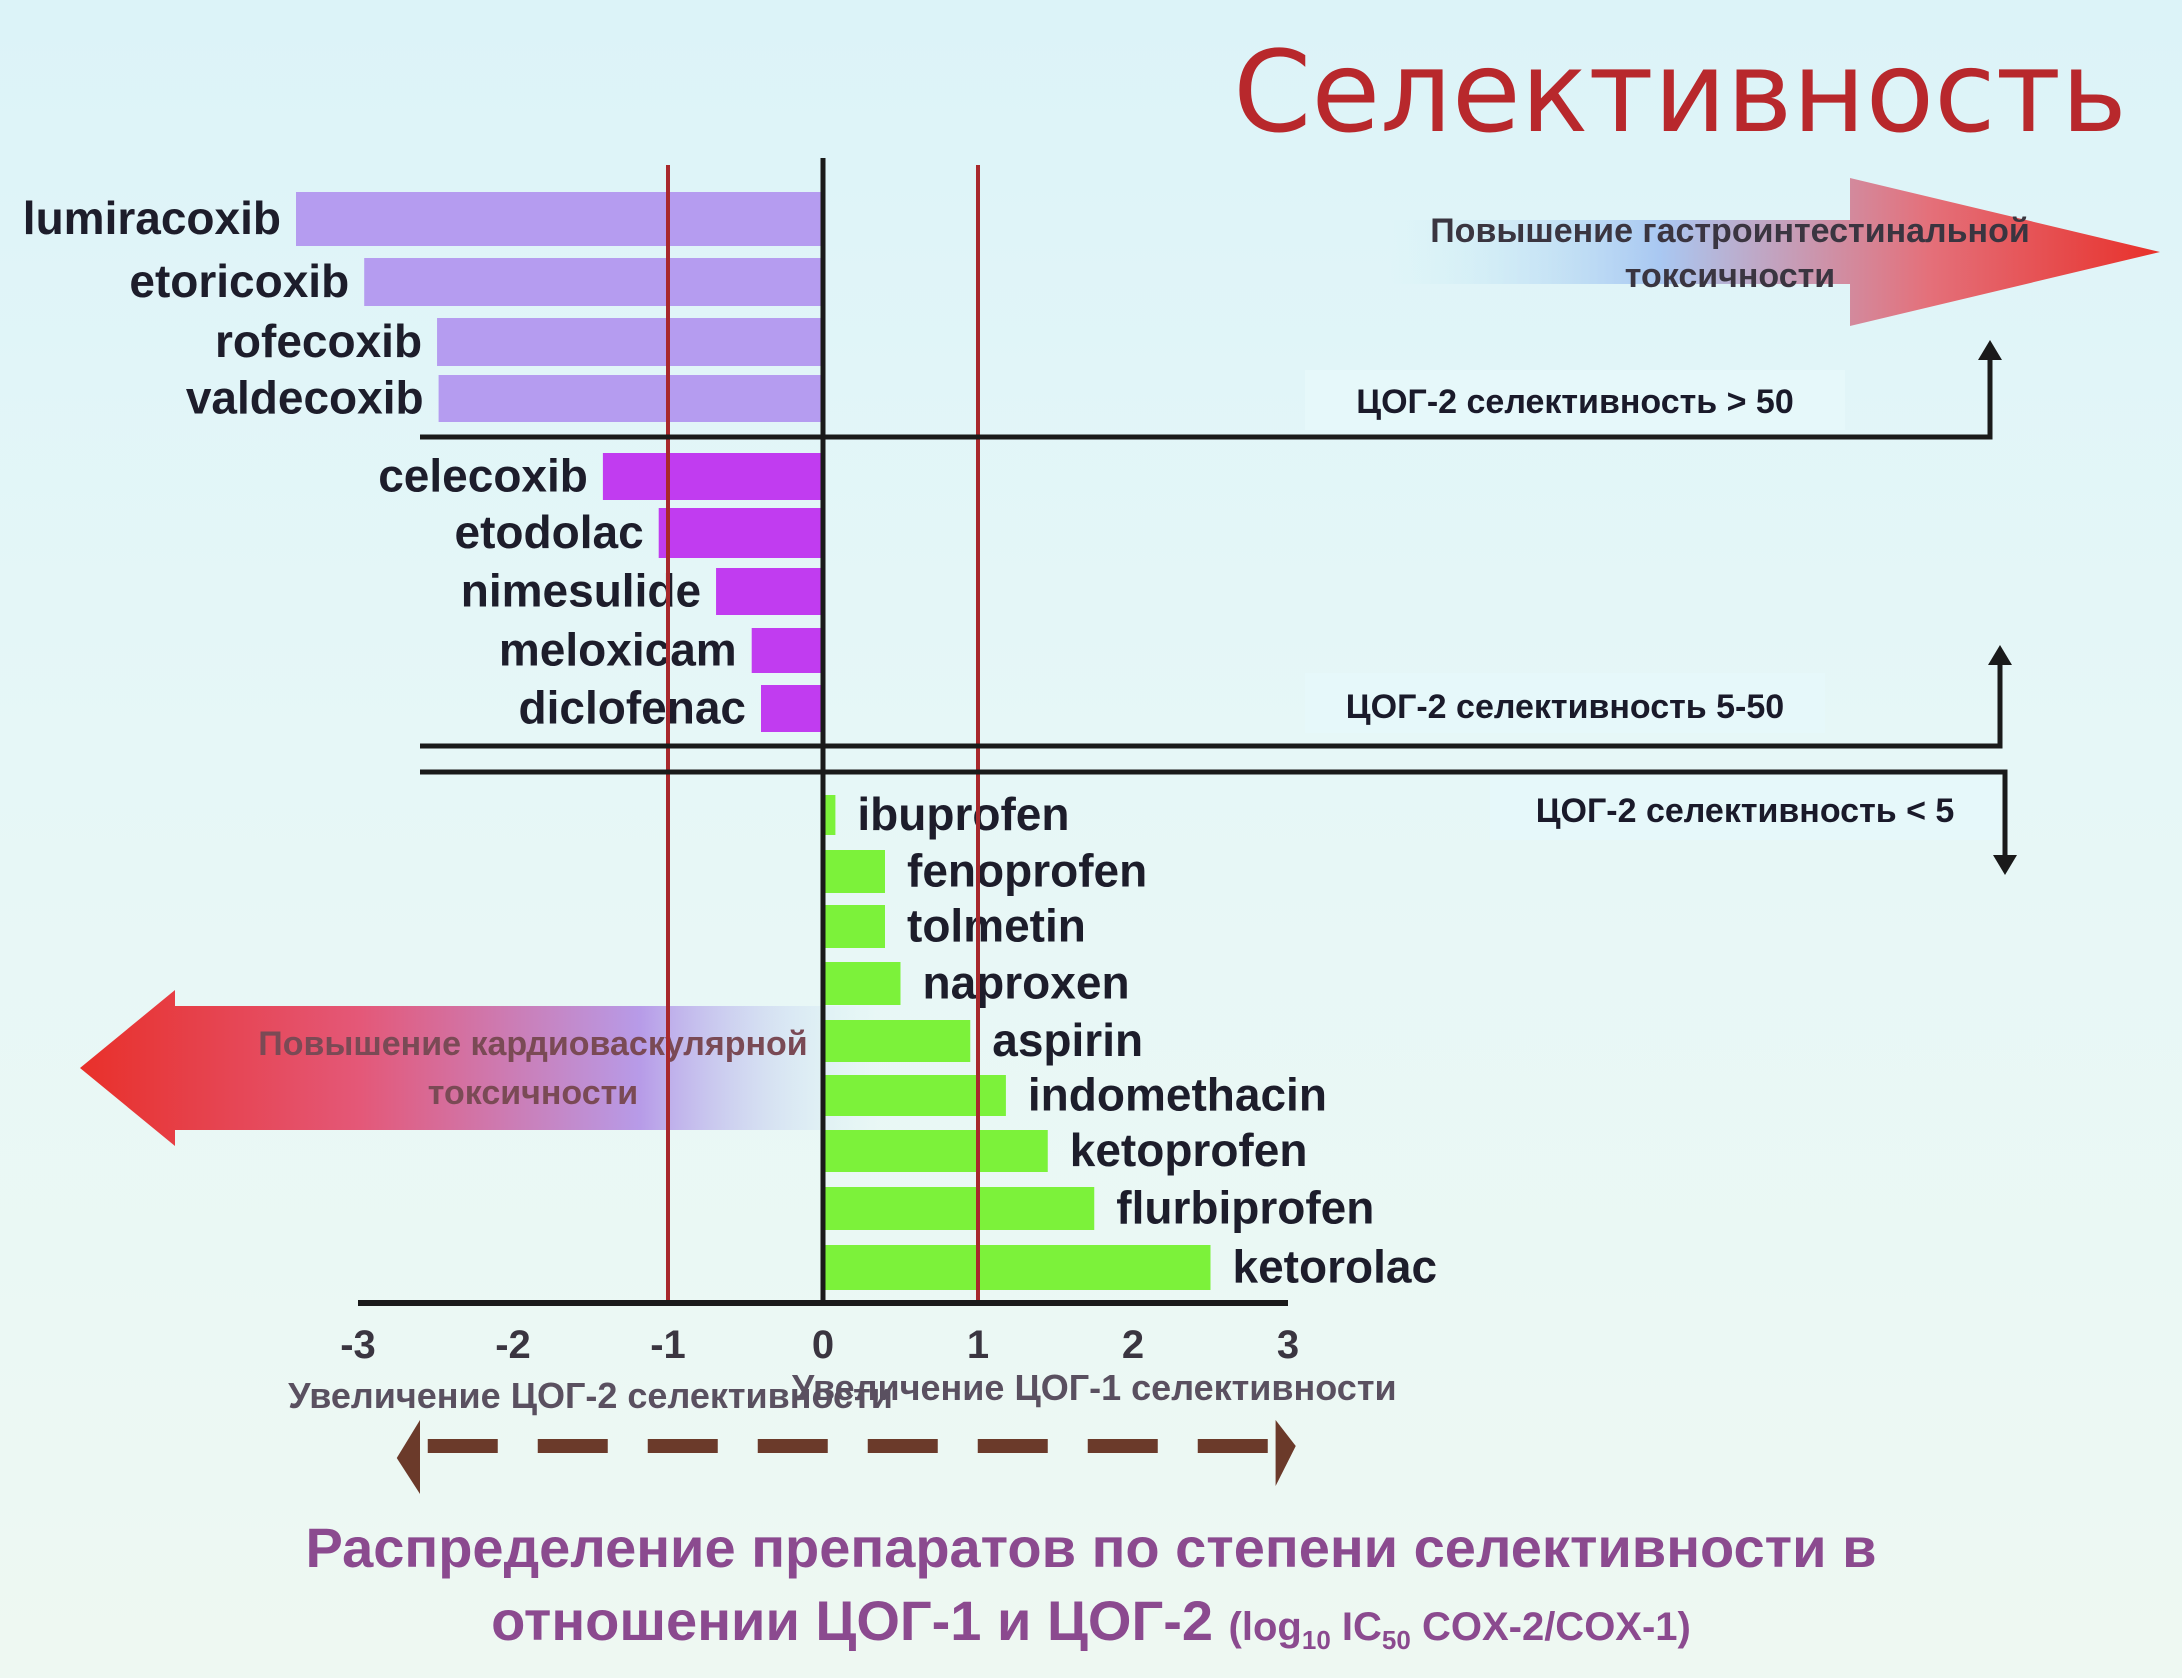 The image size is (2182, 1678). I want to click on group-label: ЦОГ-2 селективность < 5, so click(1745, 811).